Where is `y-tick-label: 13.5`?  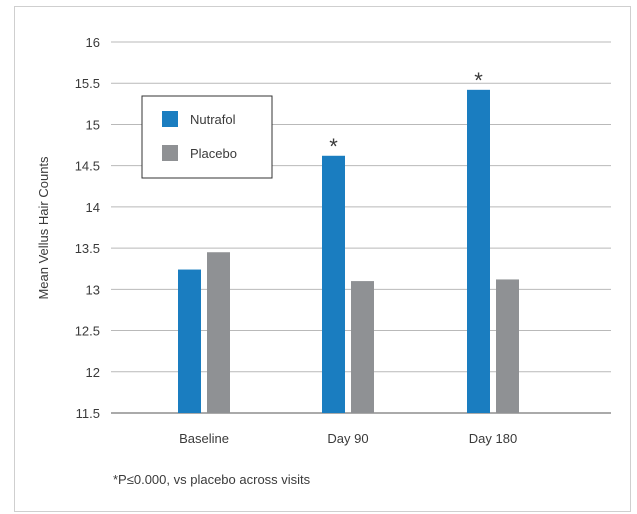 y-tick-label: 13.5 is located at coordinates (87, 248).